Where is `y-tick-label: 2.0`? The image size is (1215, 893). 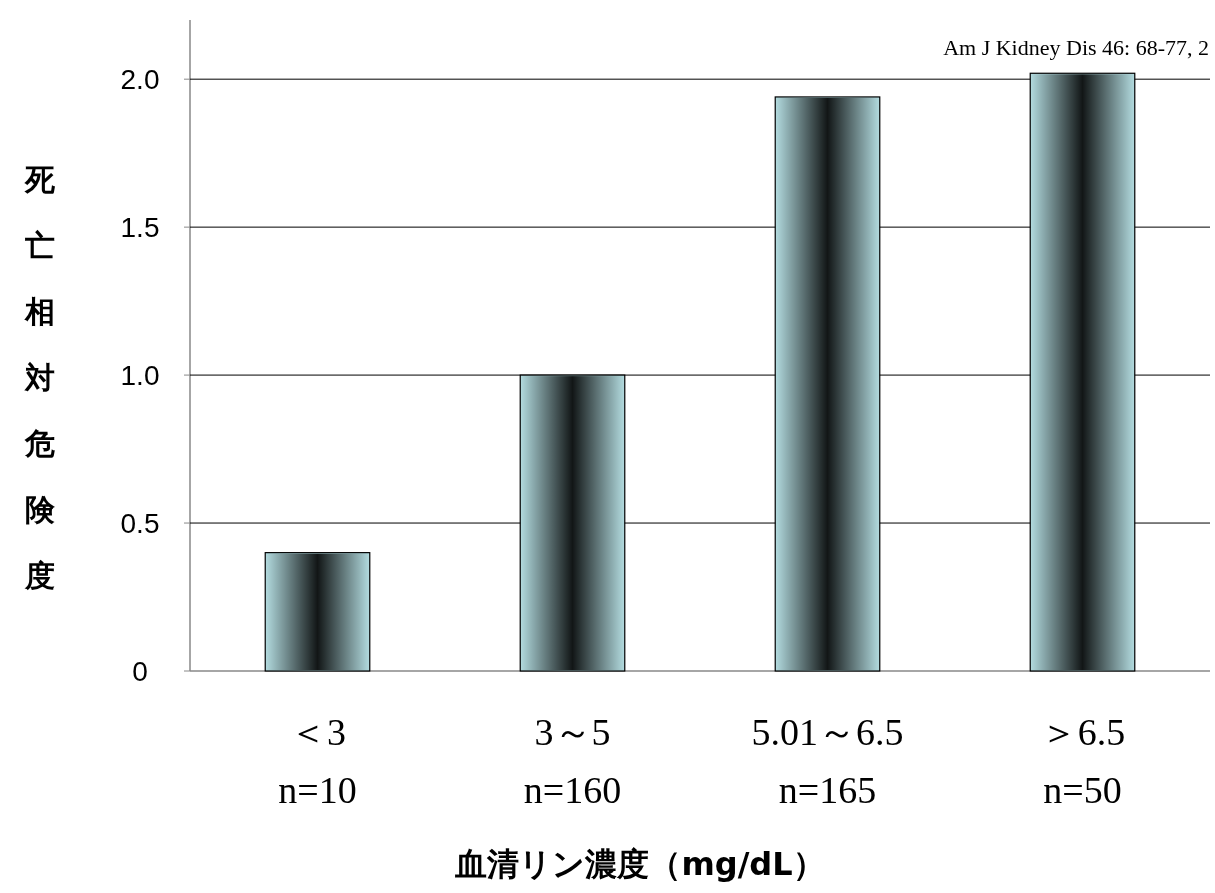 y-tick-label: 2.0 is located at coordinates (140, 79).